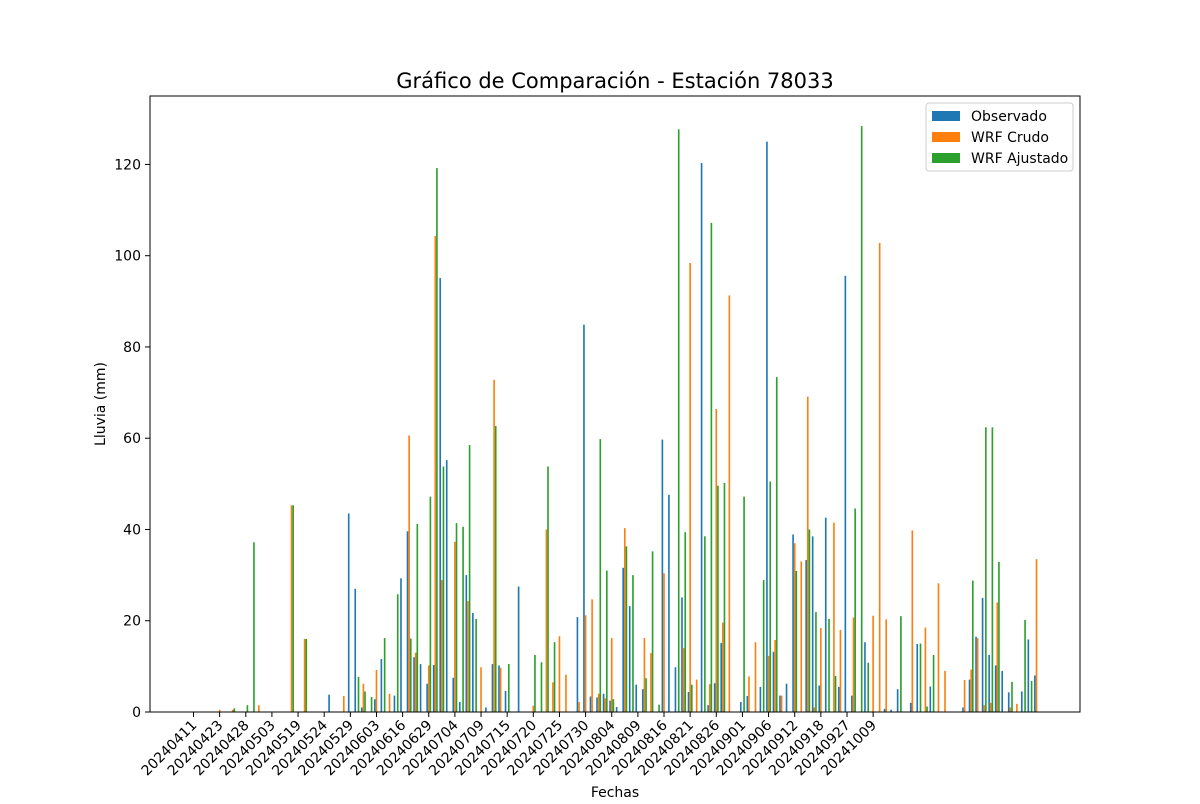  What do you see at coordinates (946, 137) in the screenshot?
I see `legend-swatch-wrf-crudo` at bounding box center [946, 137].